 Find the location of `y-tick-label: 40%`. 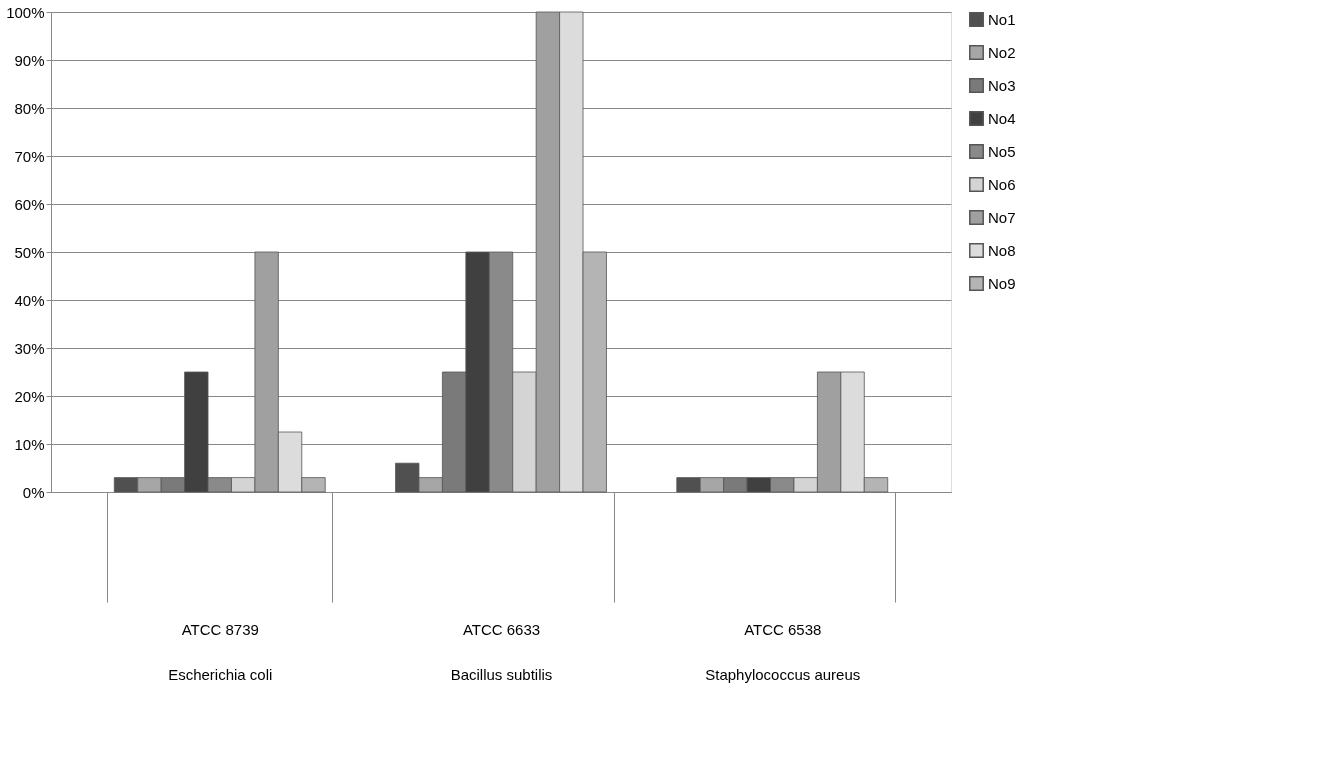

y-tick-label: 40% is located at coordinates (29, 300).